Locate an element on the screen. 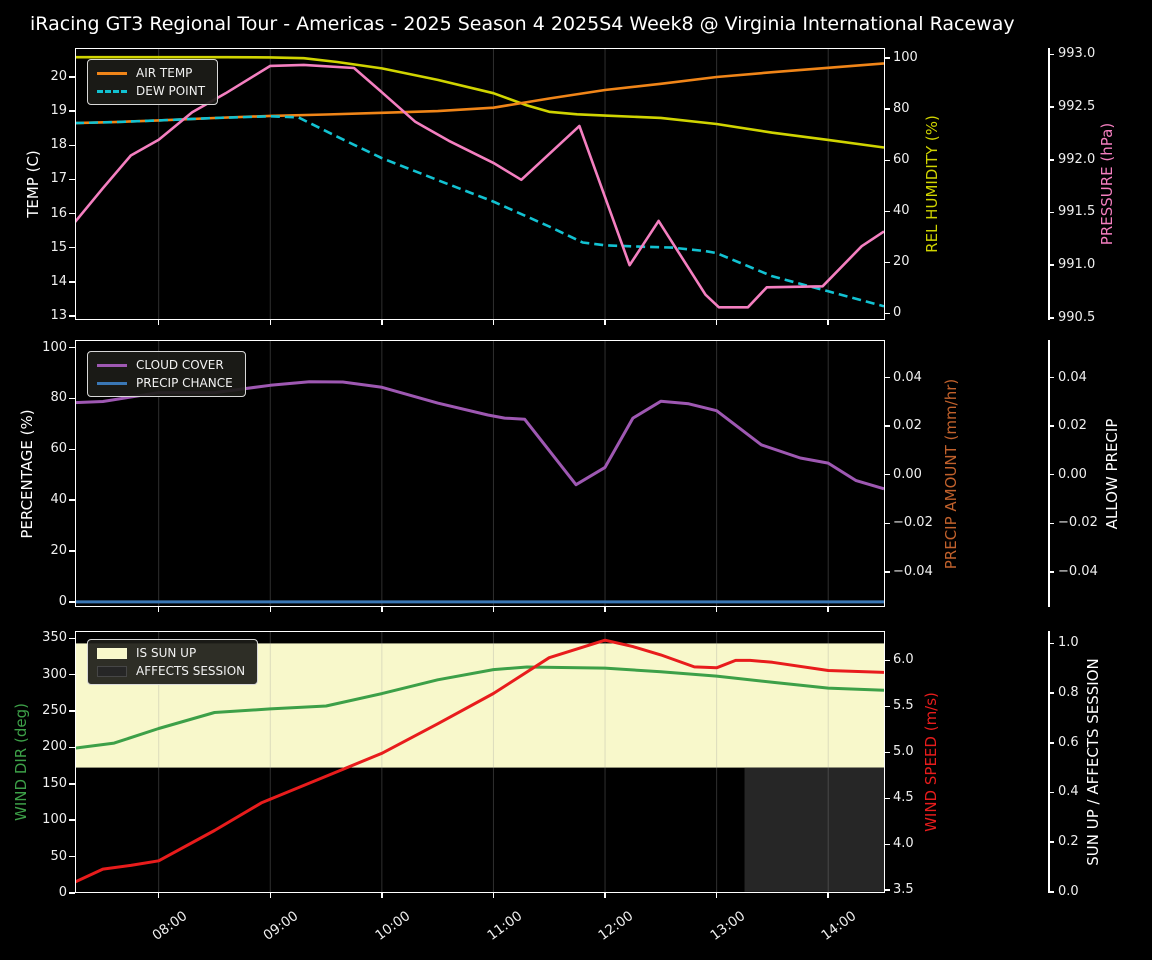 The width and height of the screenshot is (1152, 960). y-tick-label: 60 is located at coordinates (58, 449).